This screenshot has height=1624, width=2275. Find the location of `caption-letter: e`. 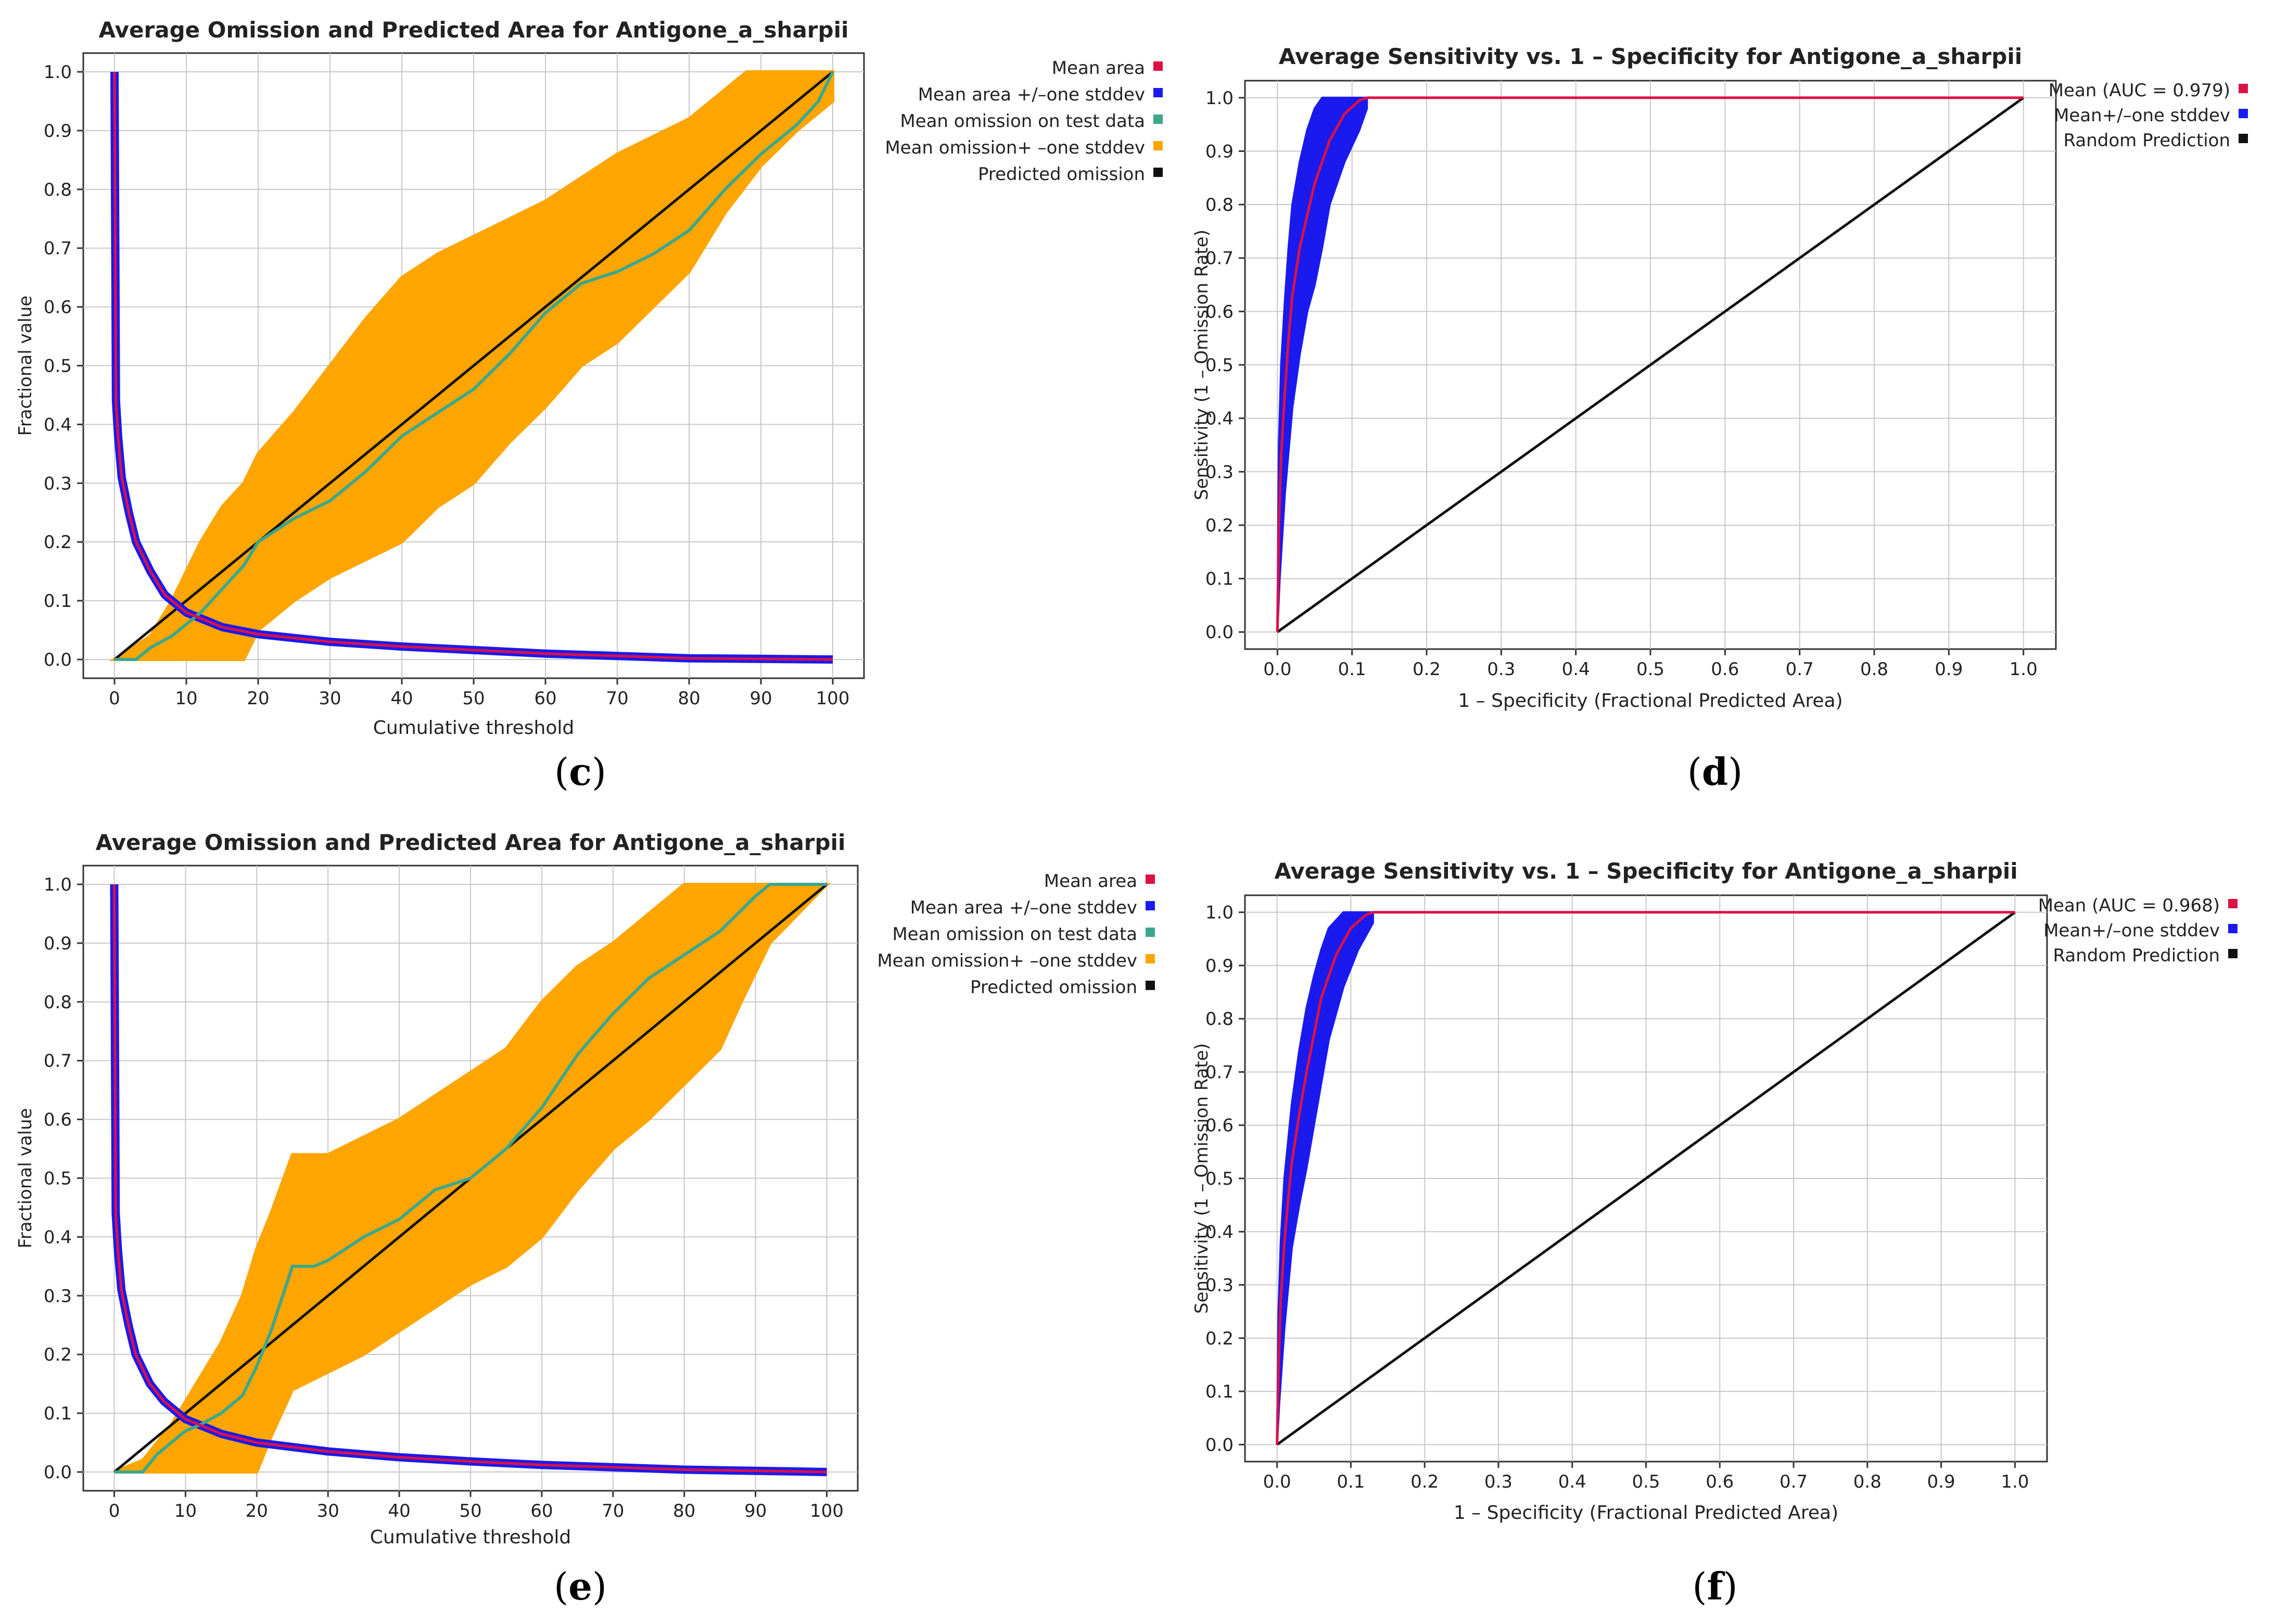

caption-letter: e is located at coordinates (580, 1586).